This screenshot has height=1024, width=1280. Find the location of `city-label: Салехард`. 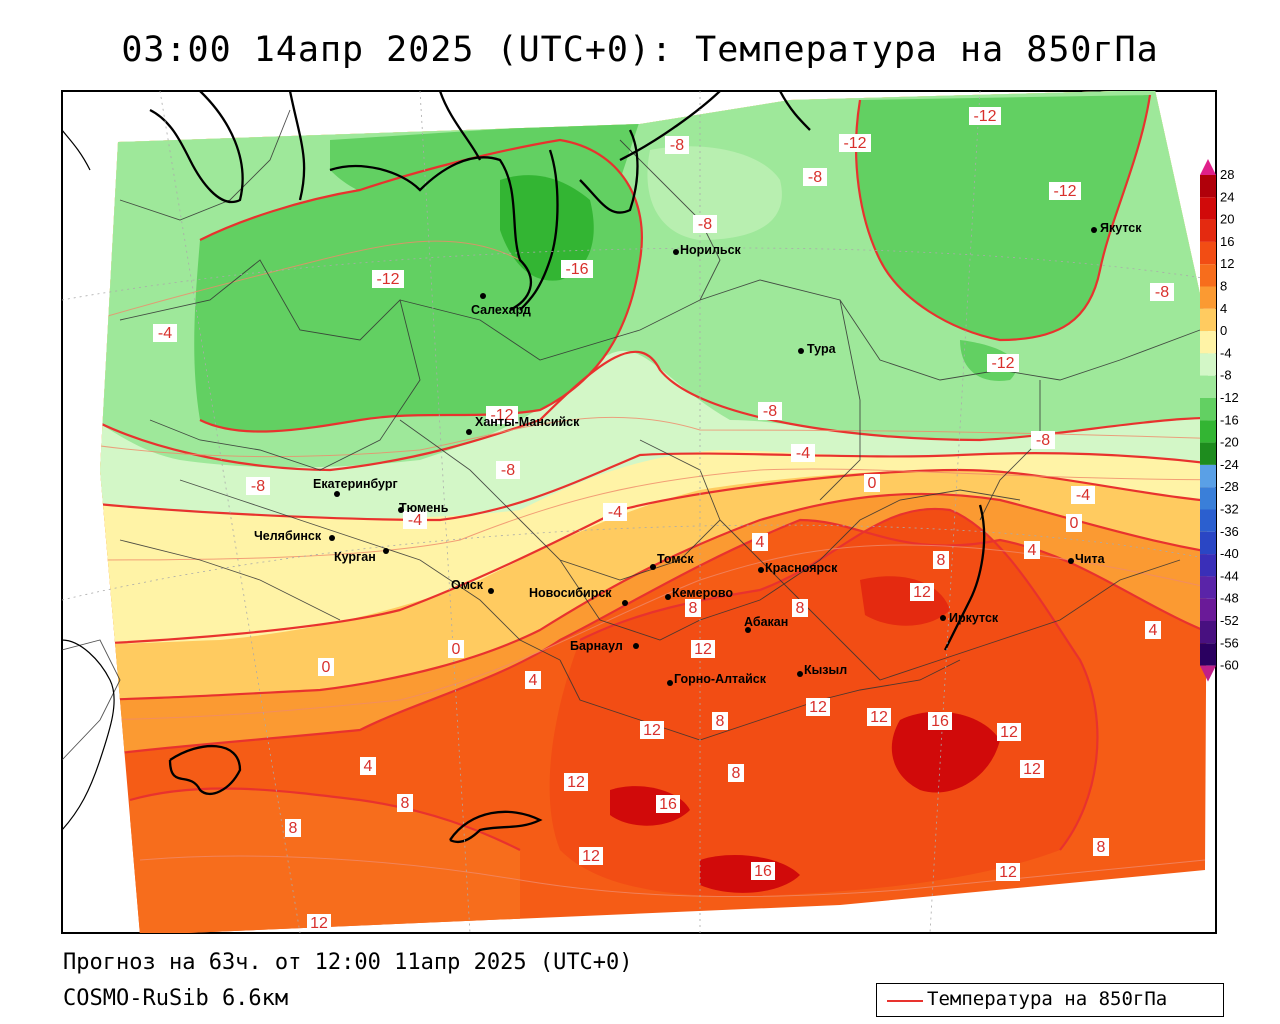

city-label: Салехард is located at coordinates (501, 310).